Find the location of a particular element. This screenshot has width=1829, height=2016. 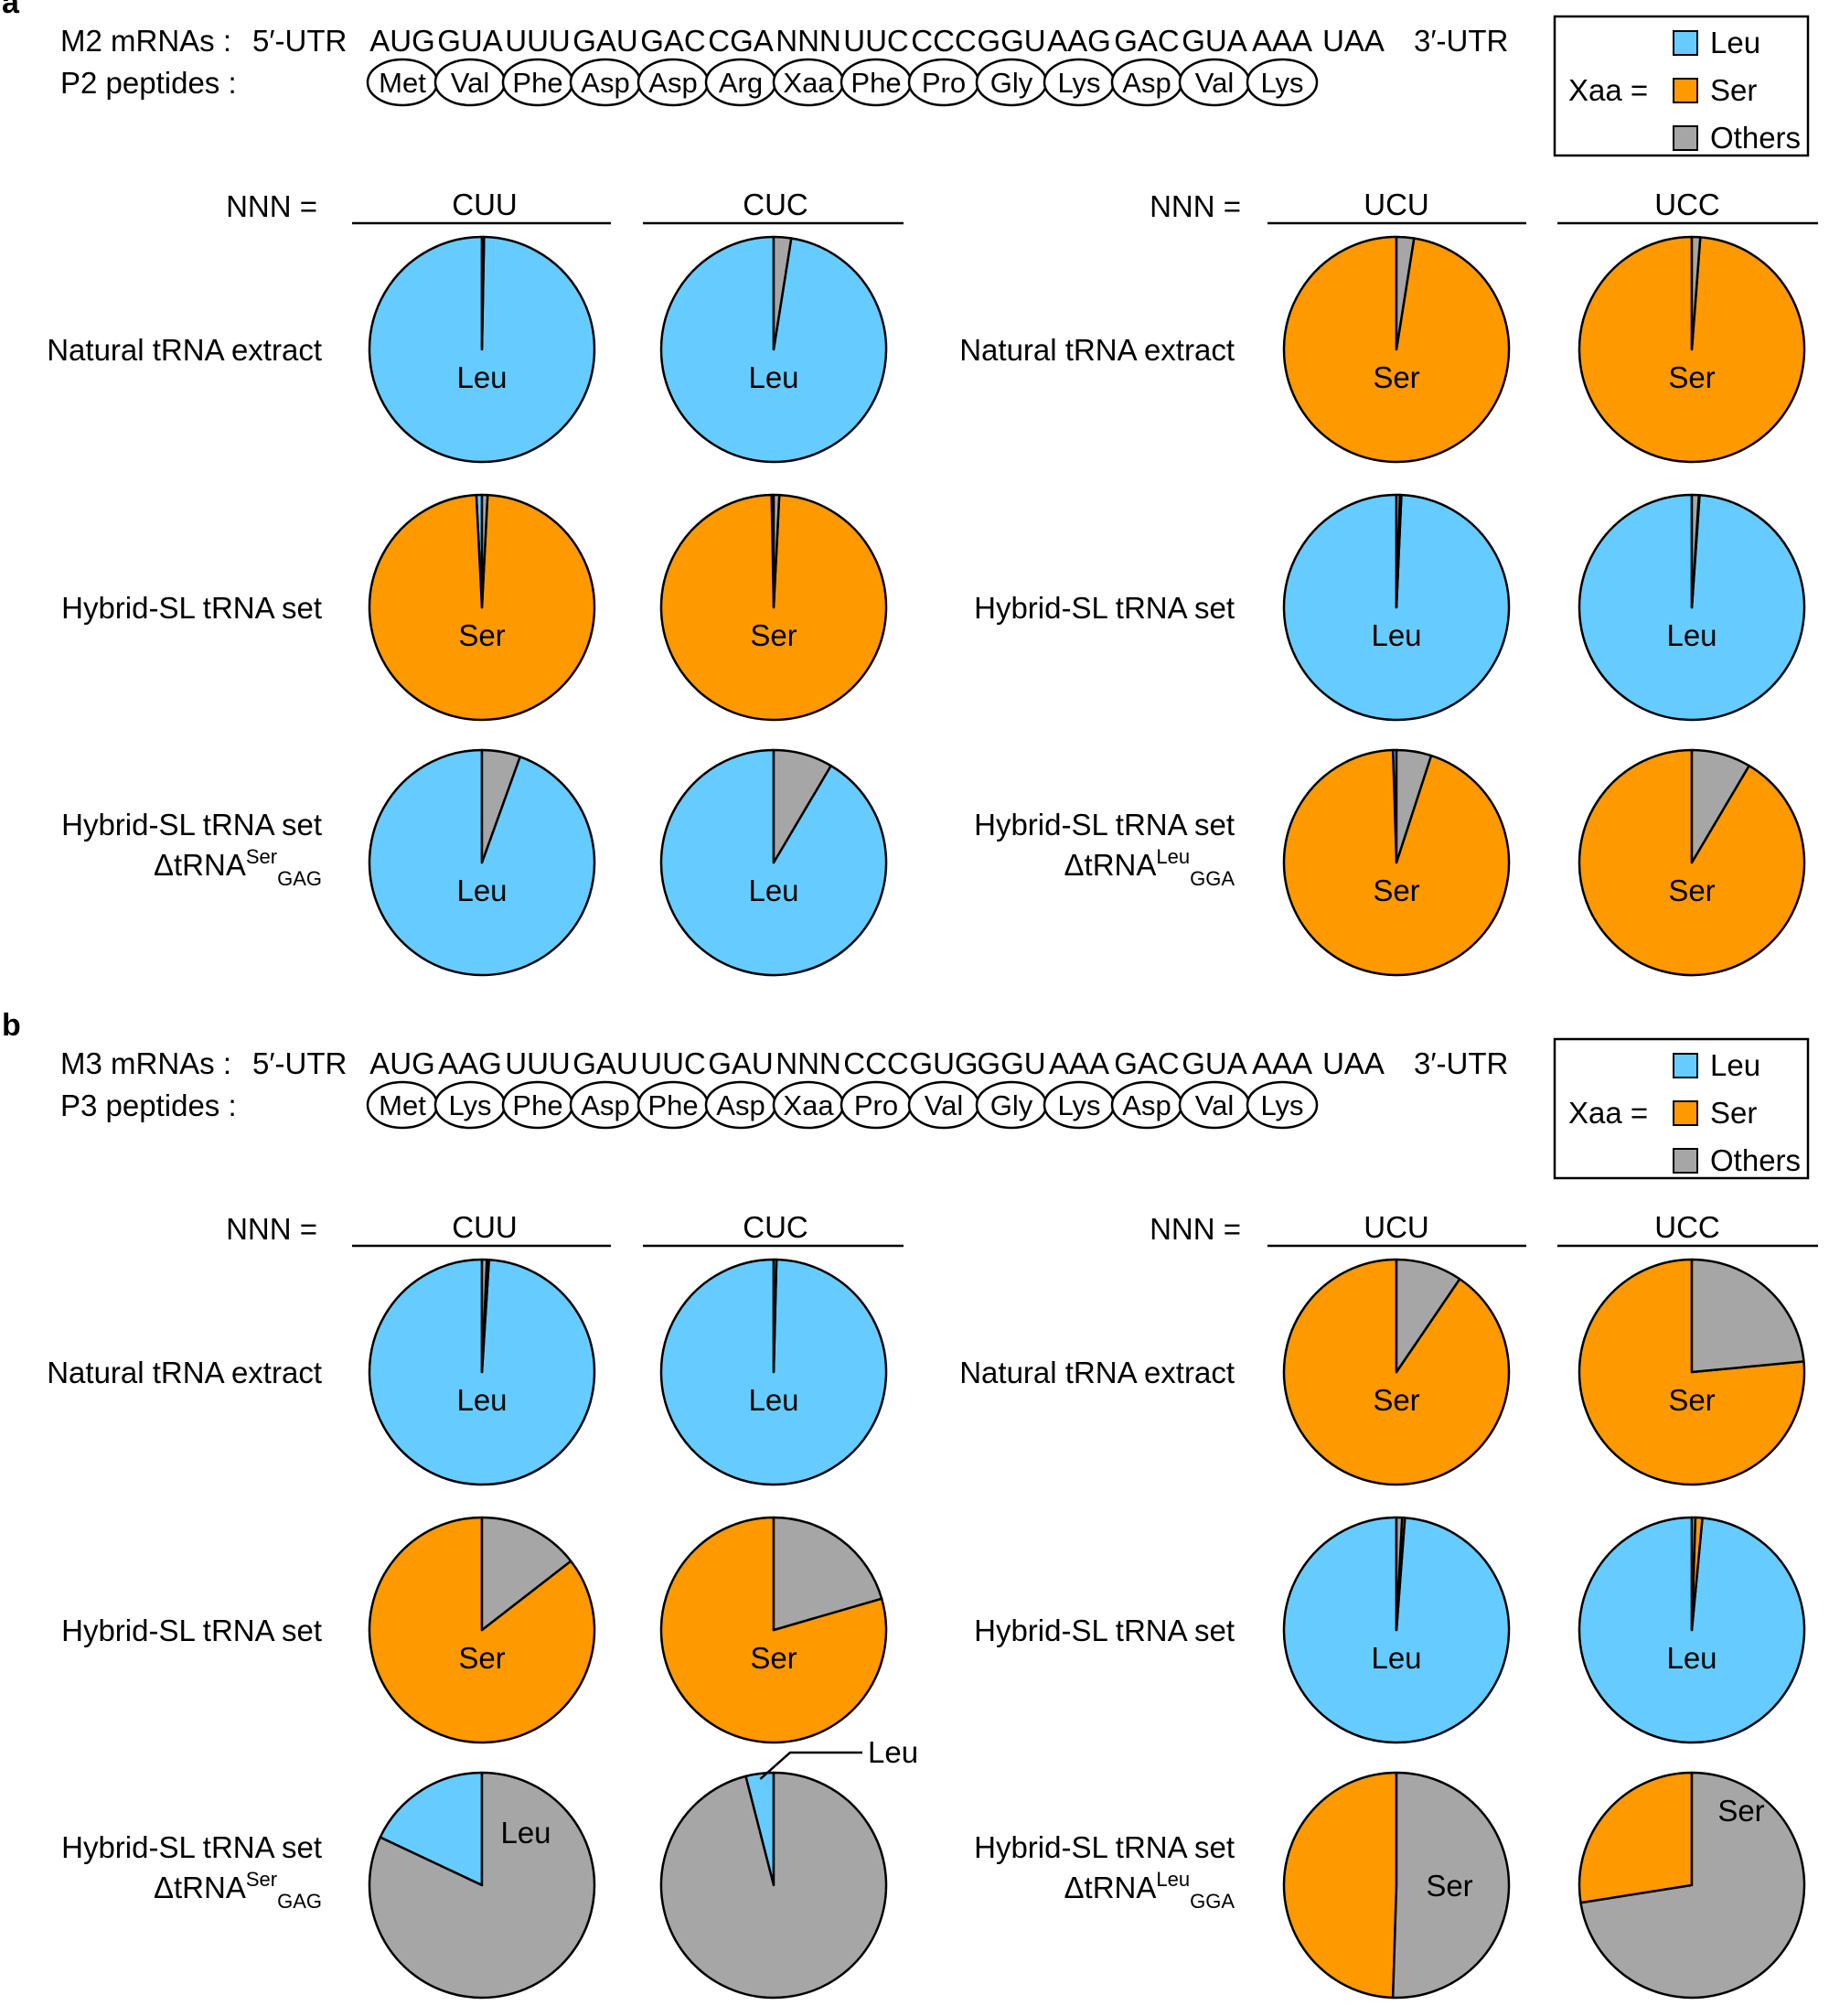

peptide-label: P2 peptides : is located at coordinates (148, 83).